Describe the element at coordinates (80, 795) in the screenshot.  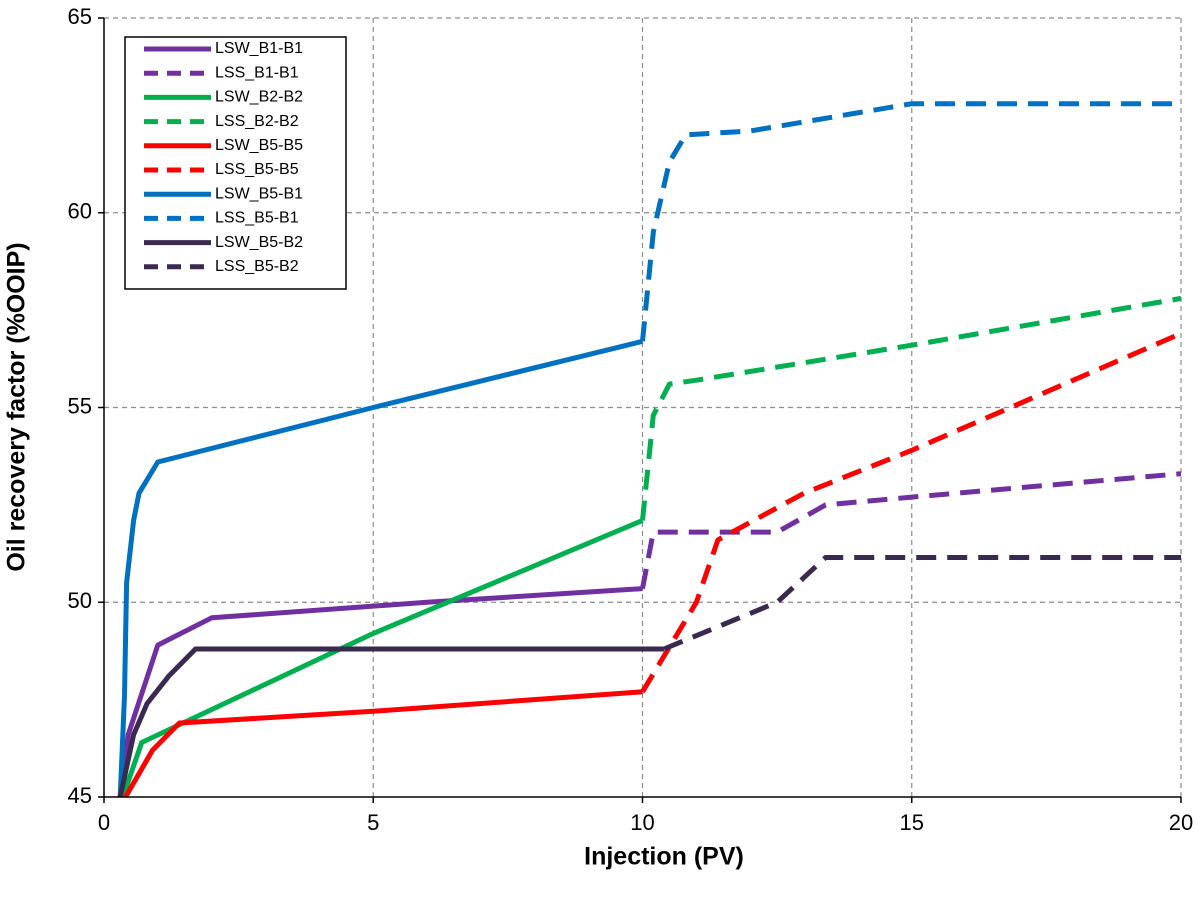
I see `y-tick-label: 45` at that location.